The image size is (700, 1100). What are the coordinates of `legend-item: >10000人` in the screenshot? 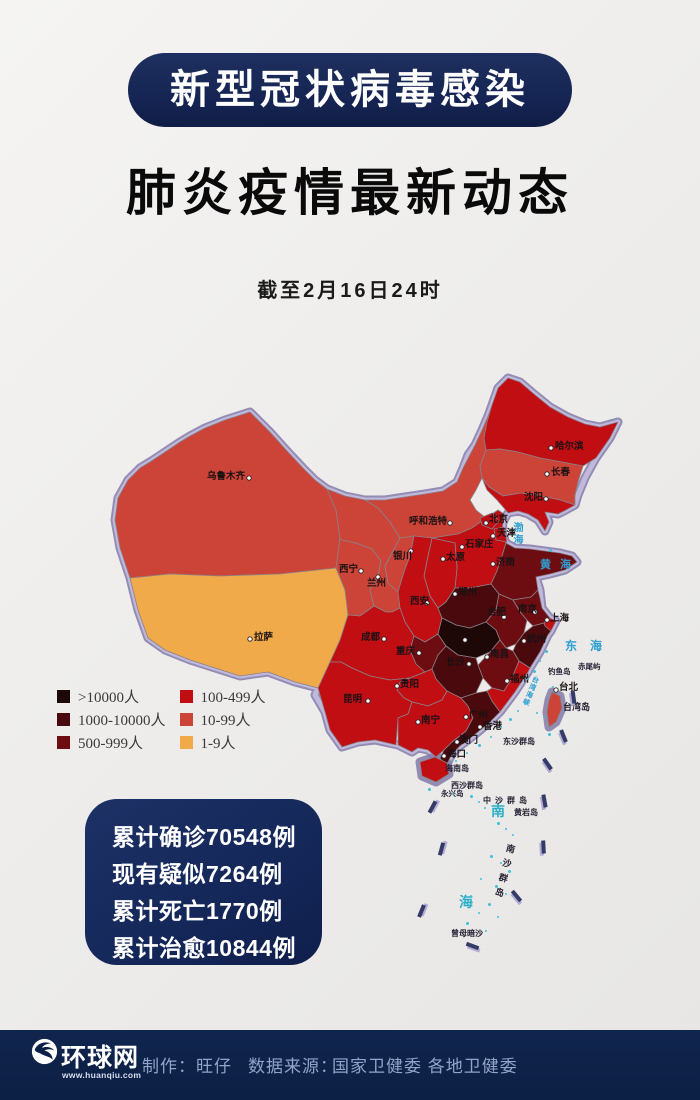 It's located at (111, 697).